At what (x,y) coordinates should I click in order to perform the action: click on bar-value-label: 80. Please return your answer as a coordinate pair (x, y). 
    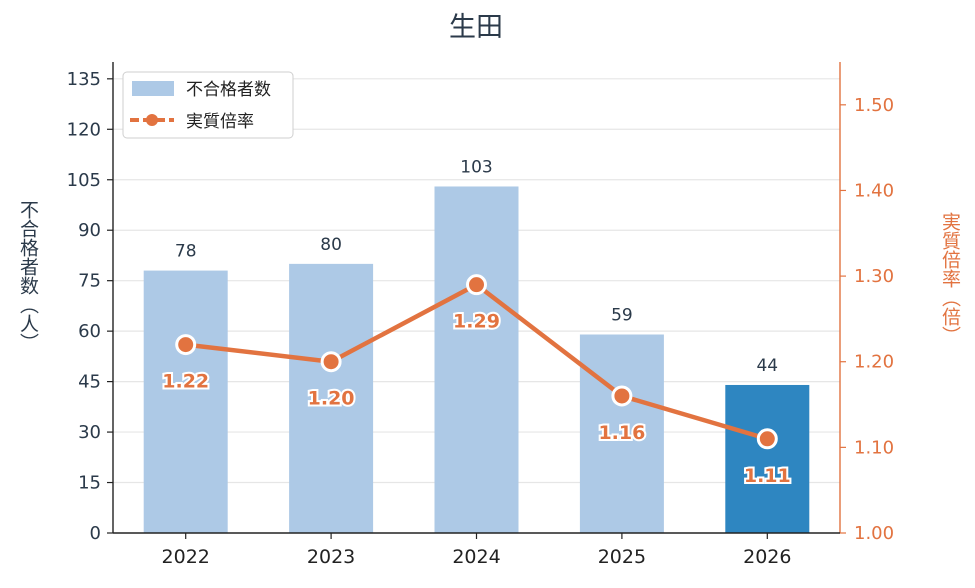
    Looking at the image, I should click on (331, 245).